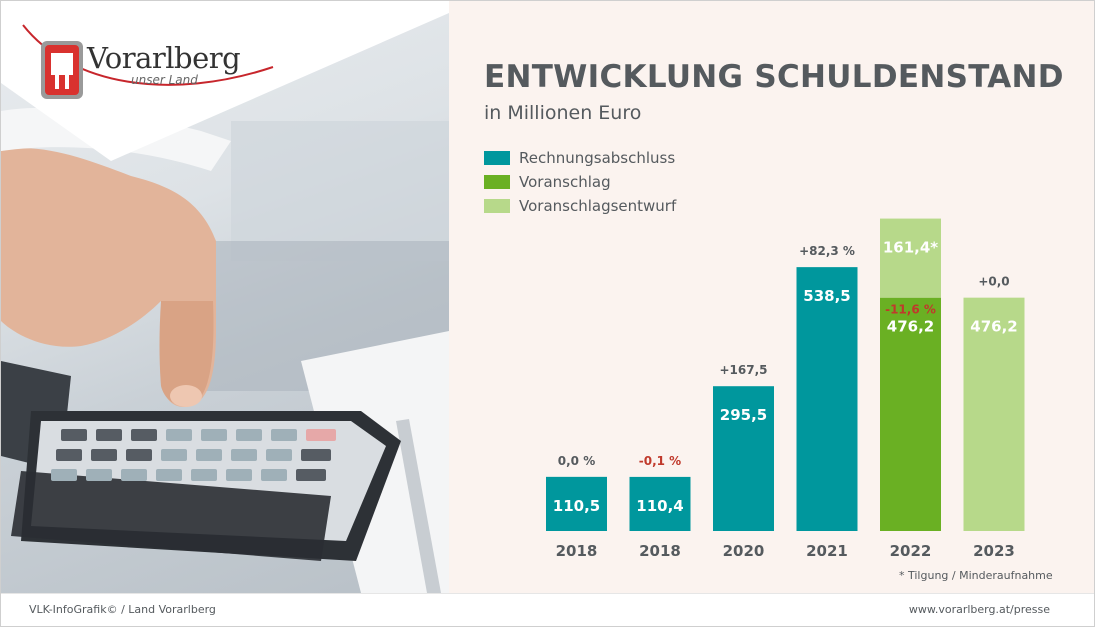 The width and height of the screenshot is (1095, 627). I want to click on legend-swatch-voranschlagsentwurf, so click(497, 206).